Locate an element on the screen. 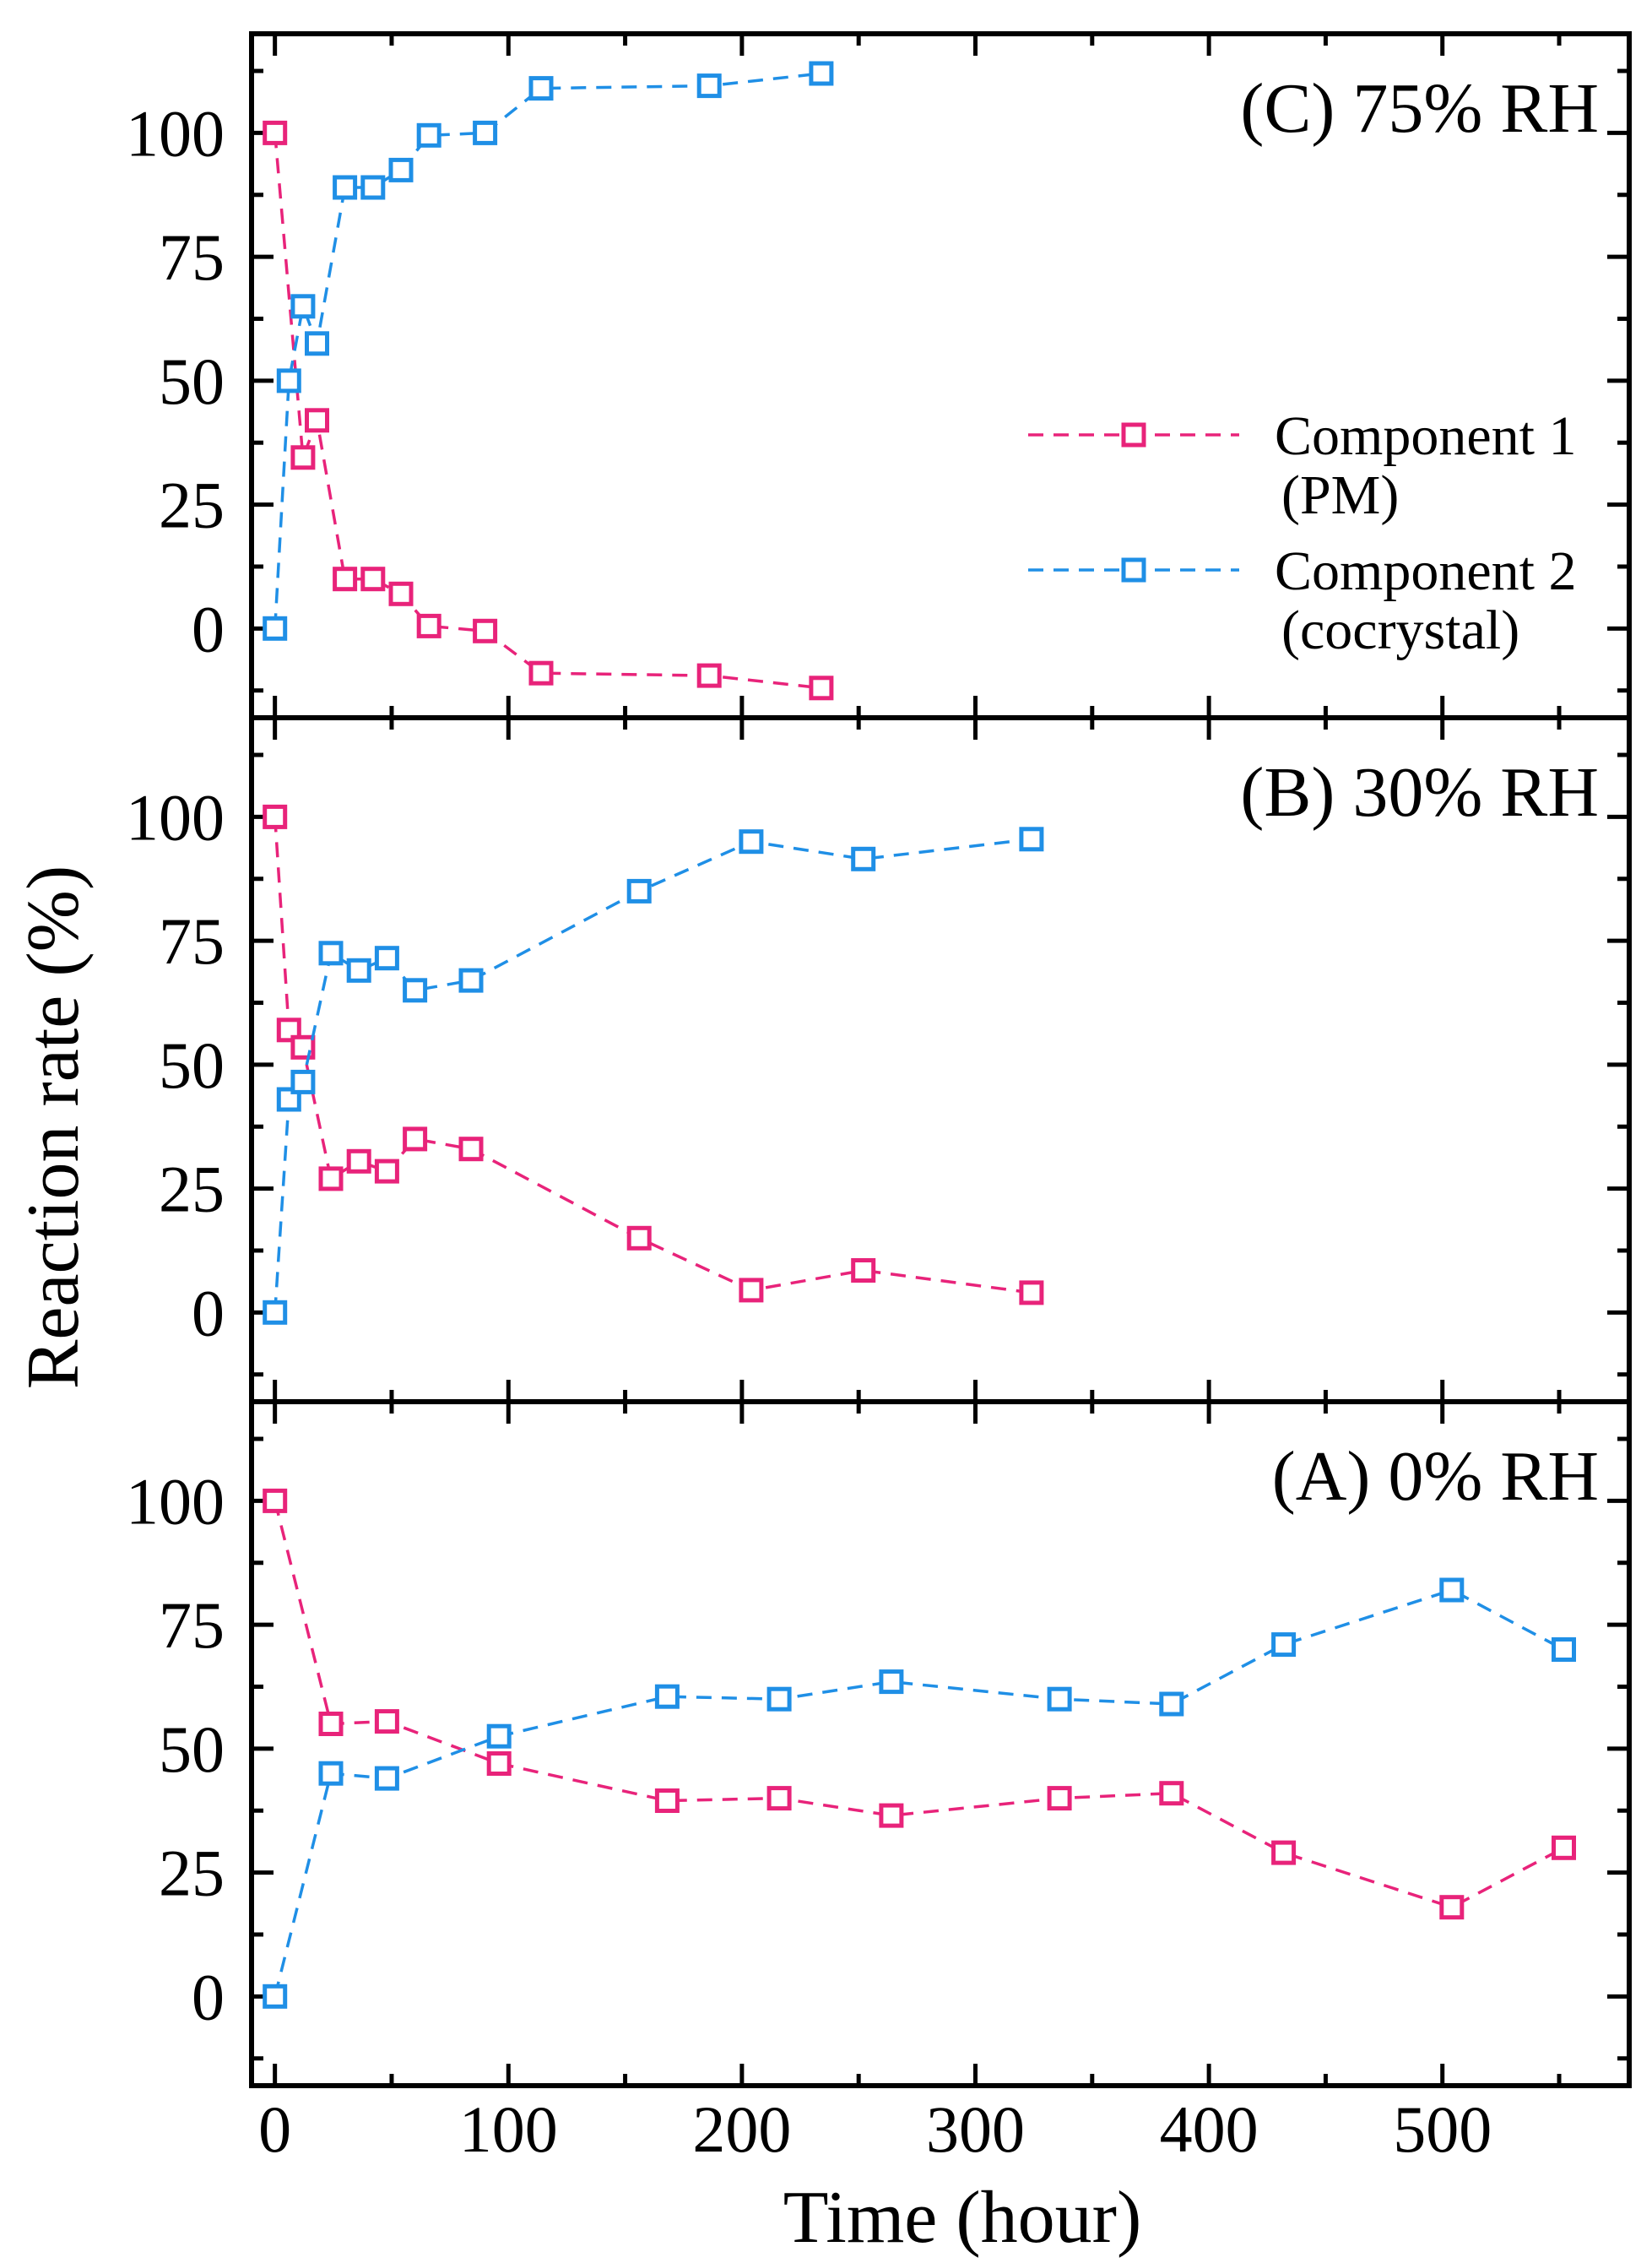 The image size is (1652, 2263). y-axis-title: Reaction rate (%) is located at coordinates (54, 1128).